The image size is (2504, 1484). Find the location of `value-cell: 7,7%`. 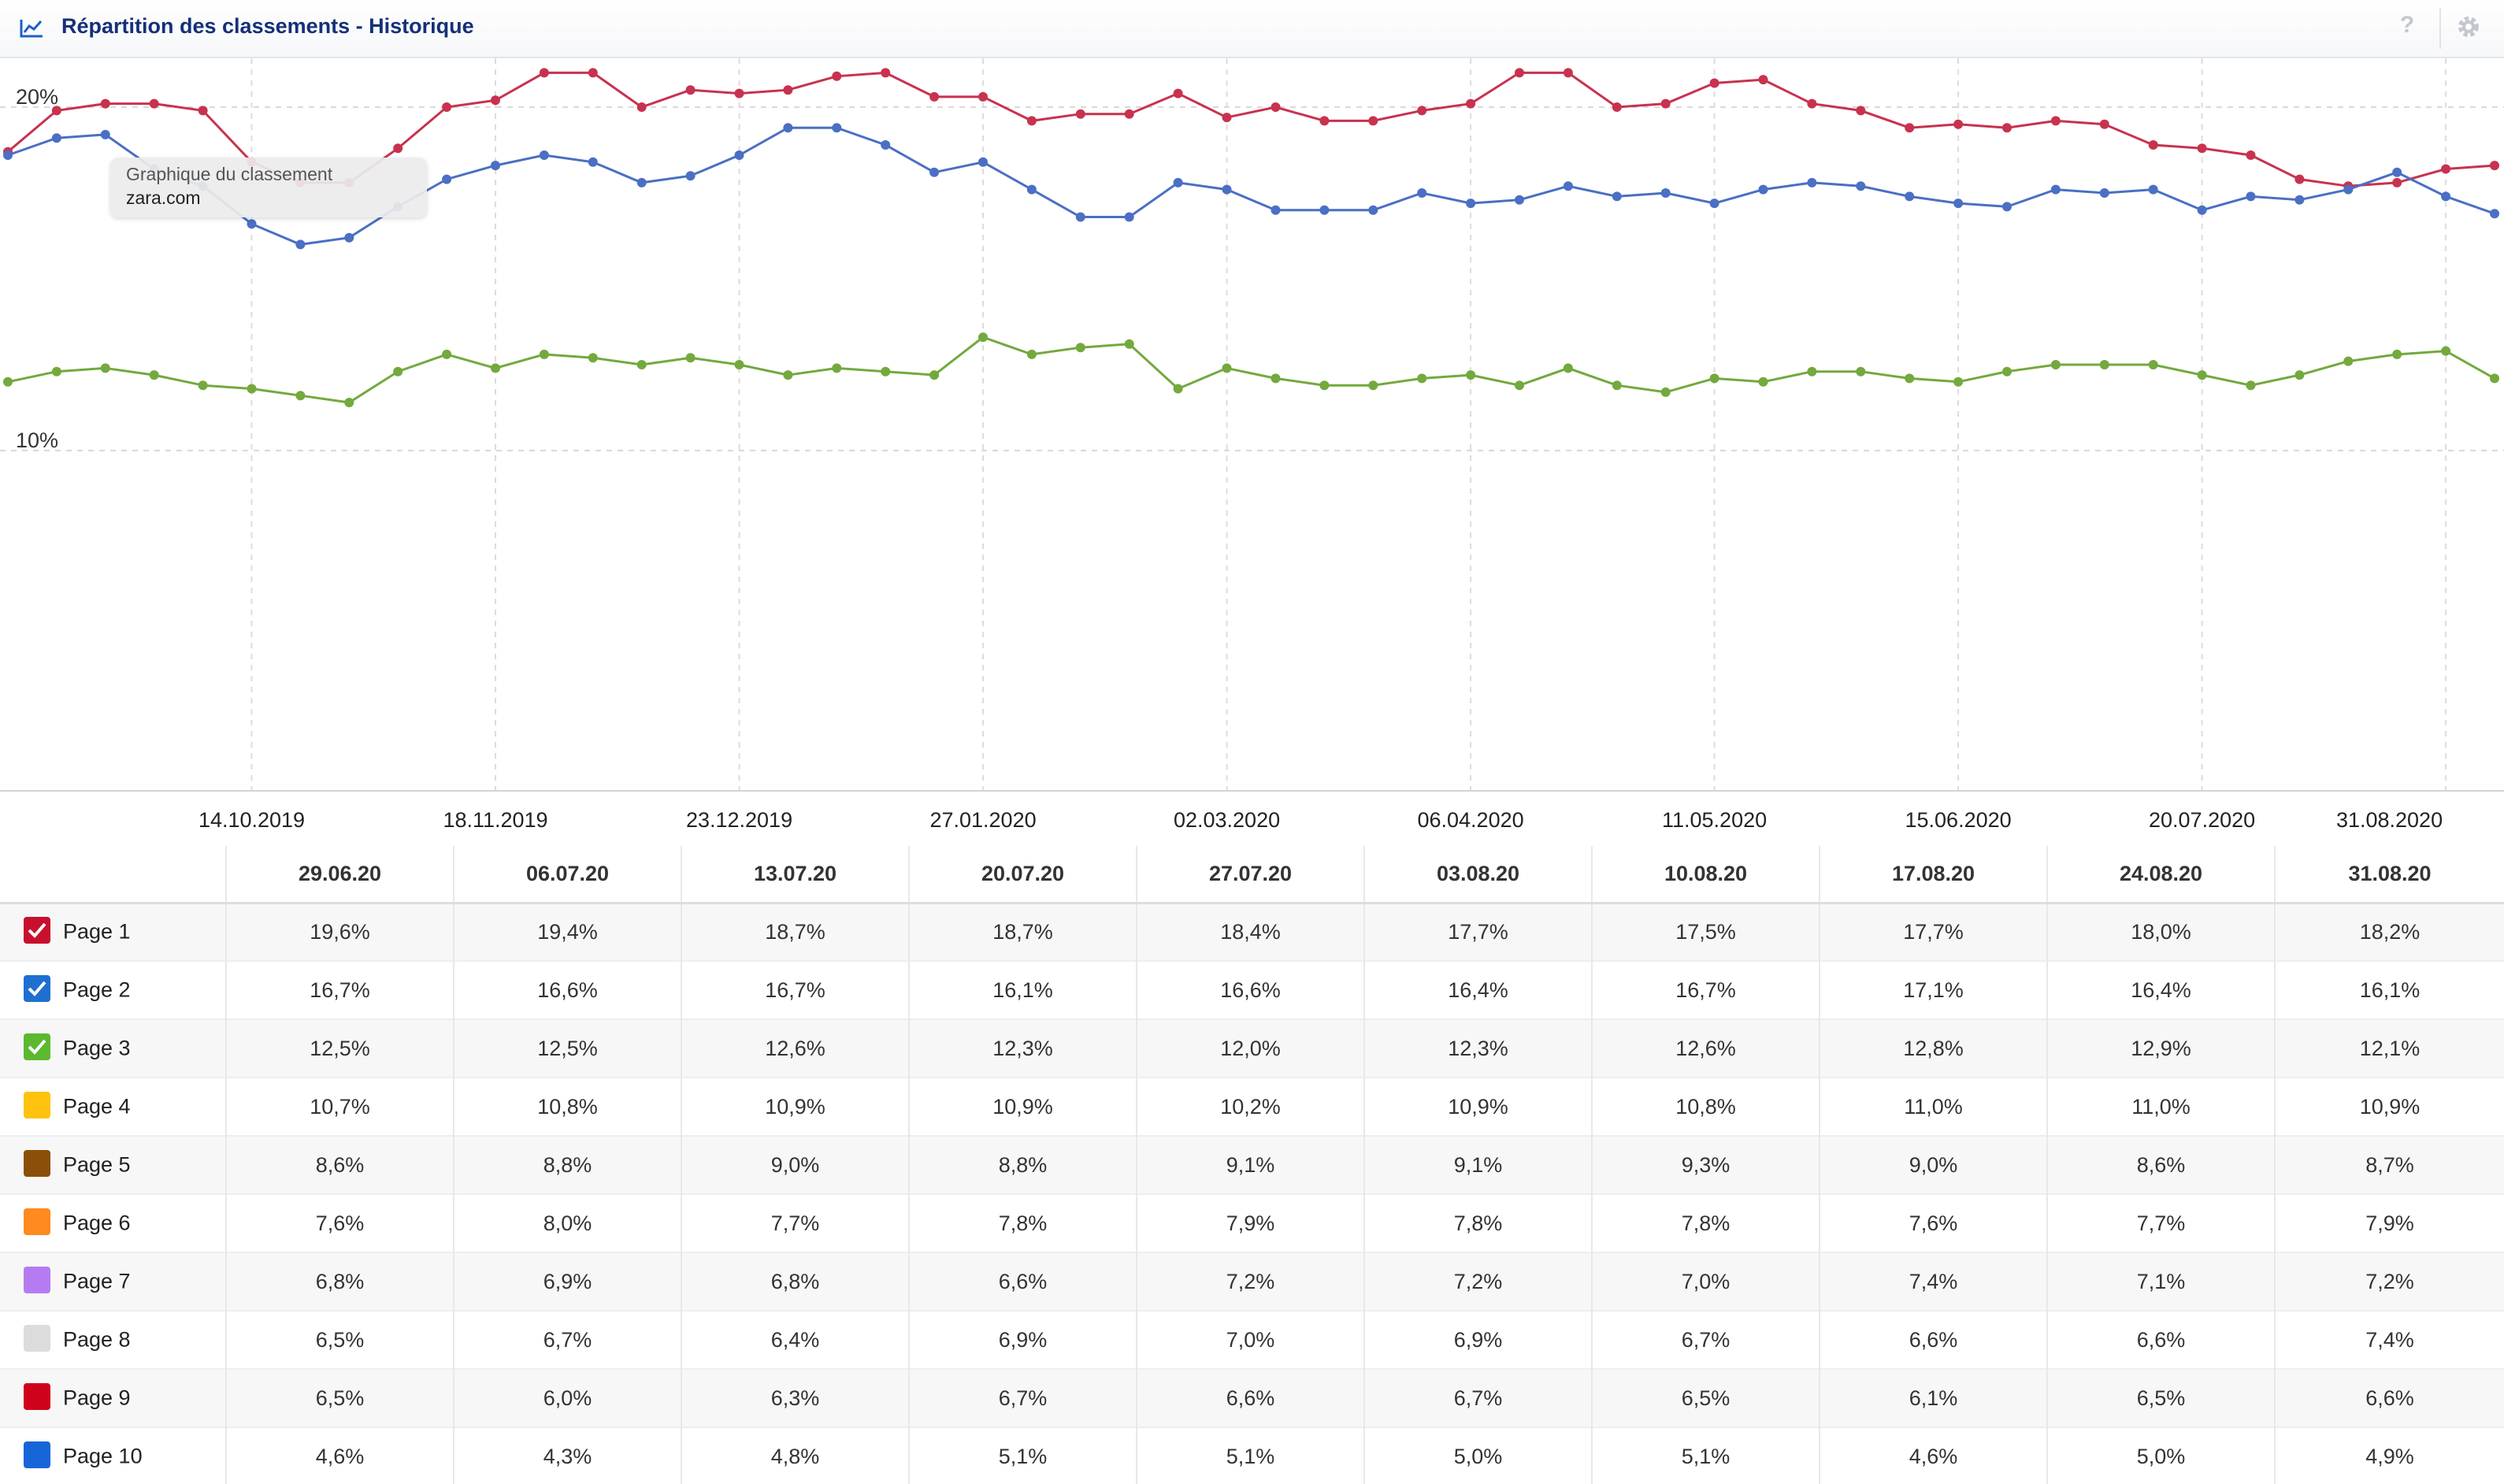

value-cell: 7,7% is located at coordinates (795, 1223).